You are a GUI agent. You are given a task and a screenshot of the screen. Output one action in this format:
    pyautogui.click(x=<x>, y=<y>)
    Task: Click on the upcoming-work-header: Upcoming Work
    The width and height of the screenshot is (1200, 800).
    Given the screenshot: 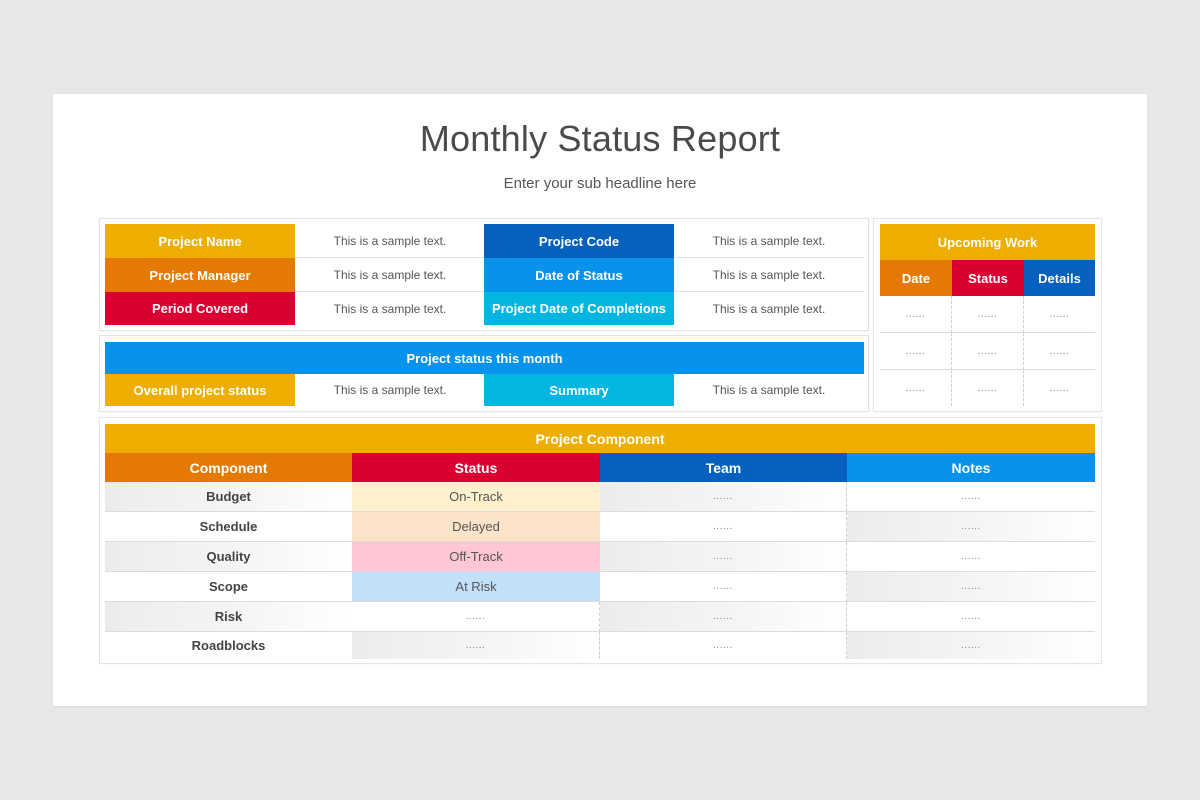 What is the action you would take?
    pyautogui.click(x=987, y=242)
    